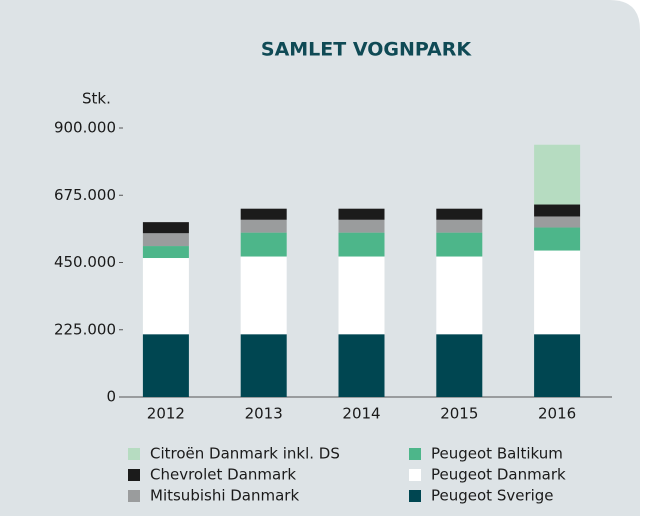  What do you see at coordinates (85, 195) in the screenshot?
I see `y-tick-label: 675.000` at bounding box center [85, 195].